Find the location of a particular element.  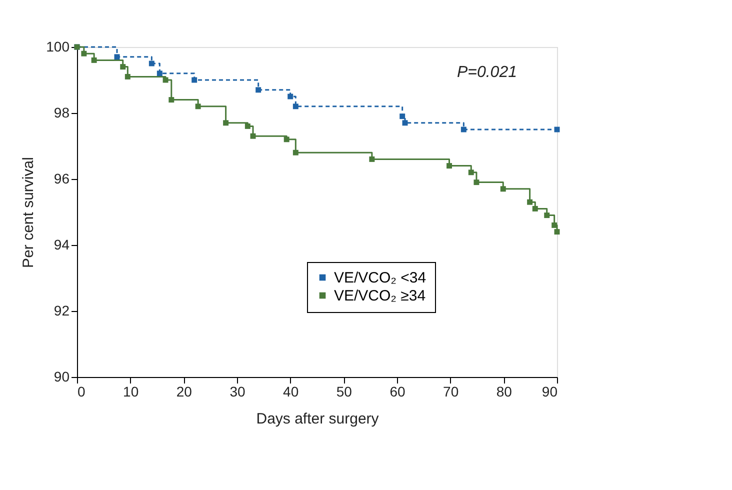

y-tick-label: 94 is located at coordinates (62, 244).